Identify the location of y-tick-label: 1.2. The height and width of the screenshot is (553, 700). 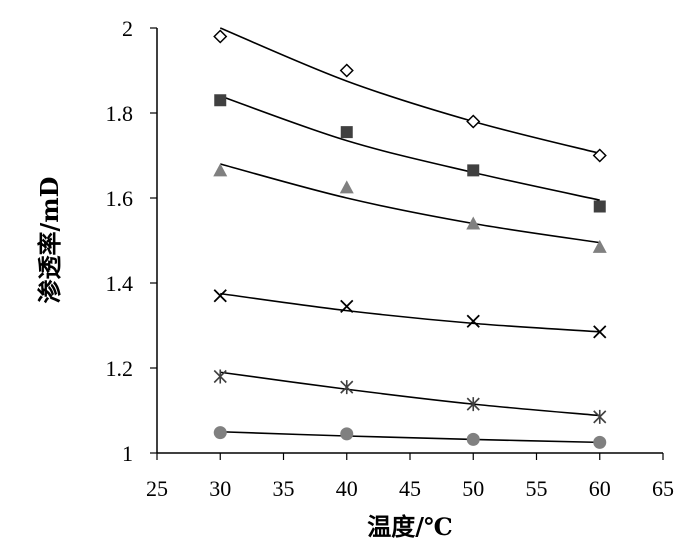
(120, 368).